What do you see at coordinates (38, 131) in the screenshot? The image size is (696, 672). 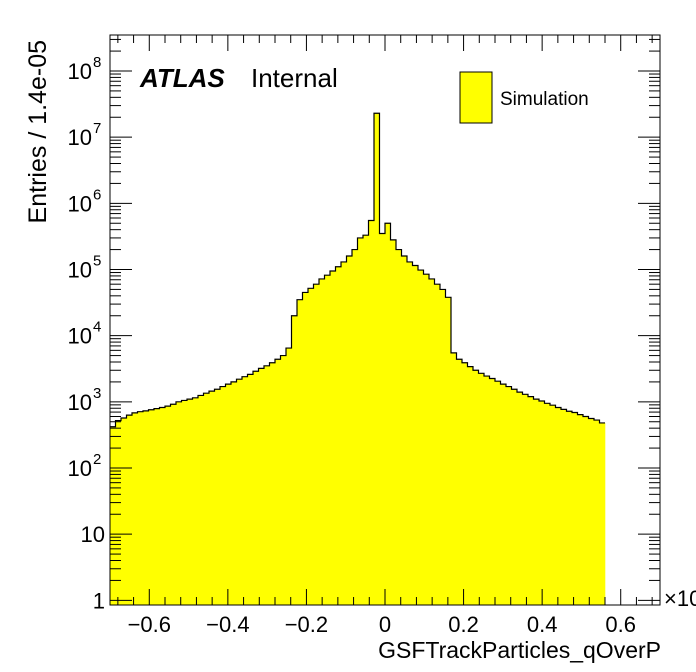 I see `y-axis-label: Entries / 1.4e-05` at bounding box center [38, 131].